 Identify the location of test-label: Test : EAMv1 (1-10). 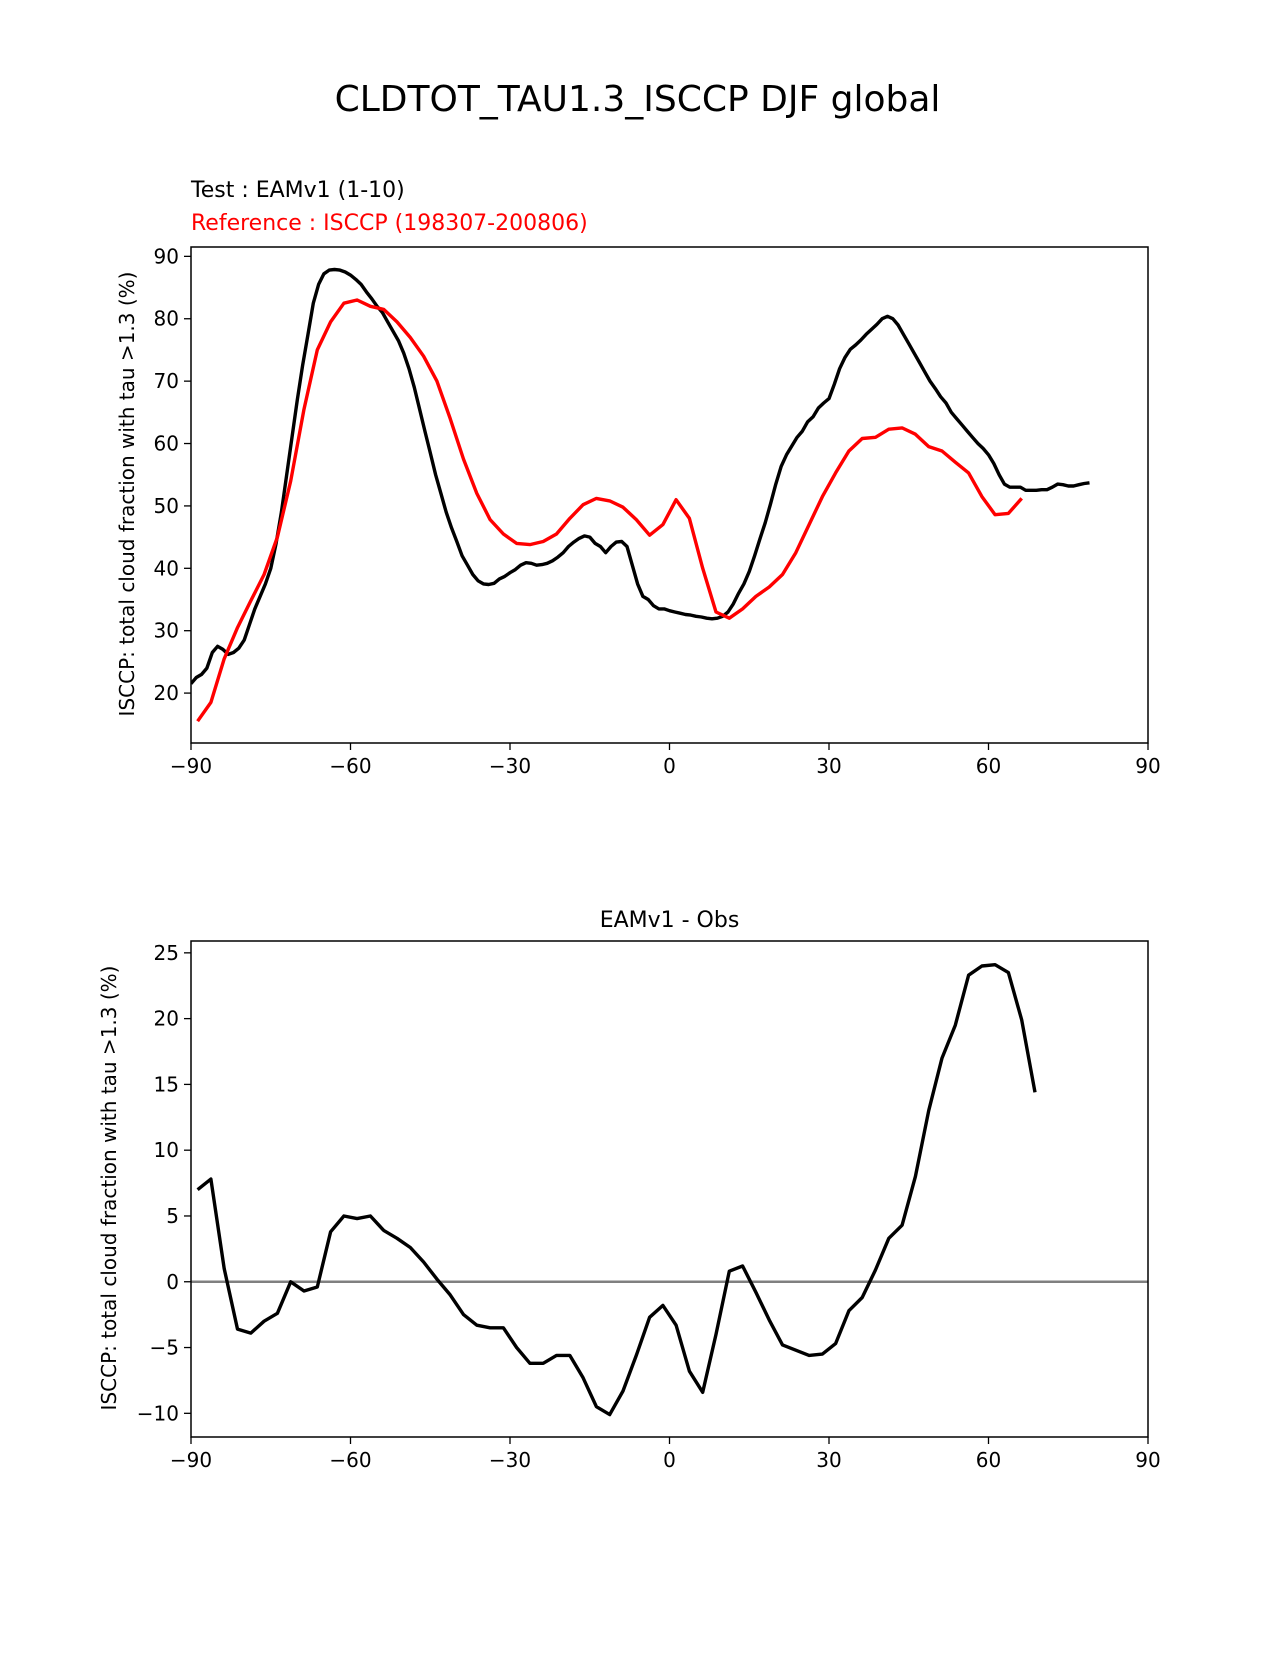
(297, 190).